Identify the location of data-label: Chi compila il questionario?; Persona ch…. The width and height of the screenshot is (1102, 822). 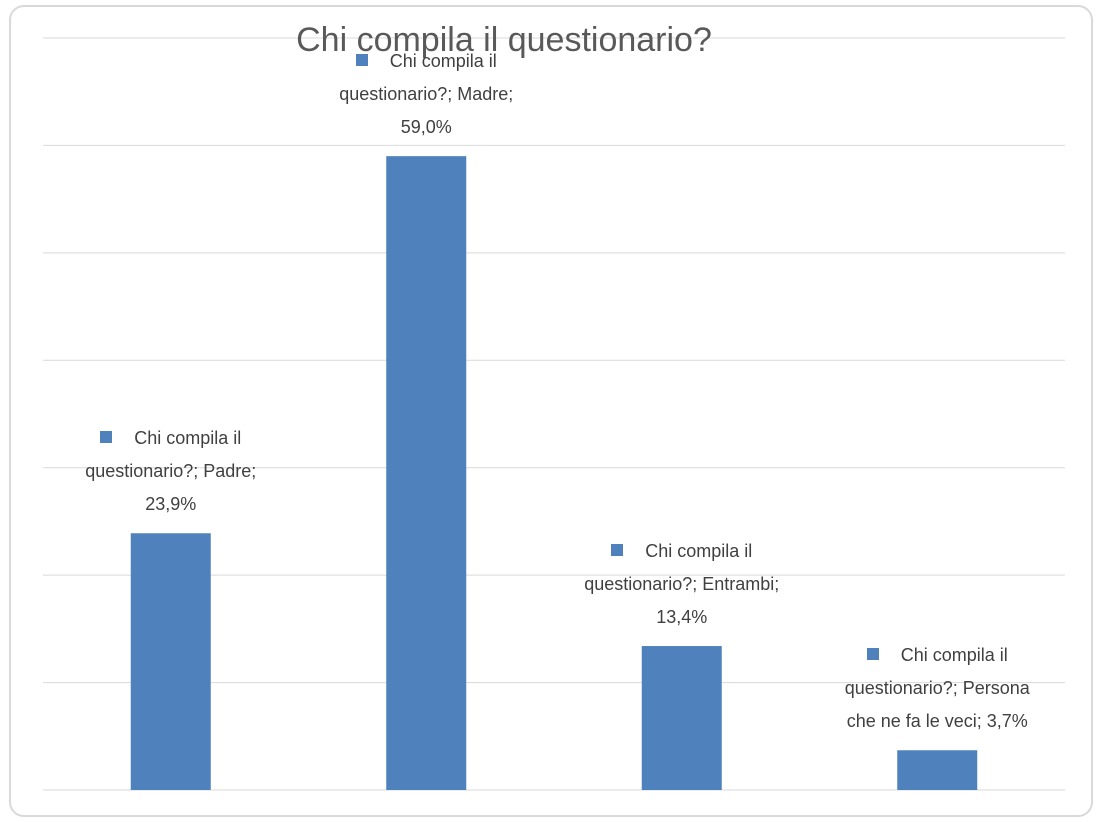
(937, 688).